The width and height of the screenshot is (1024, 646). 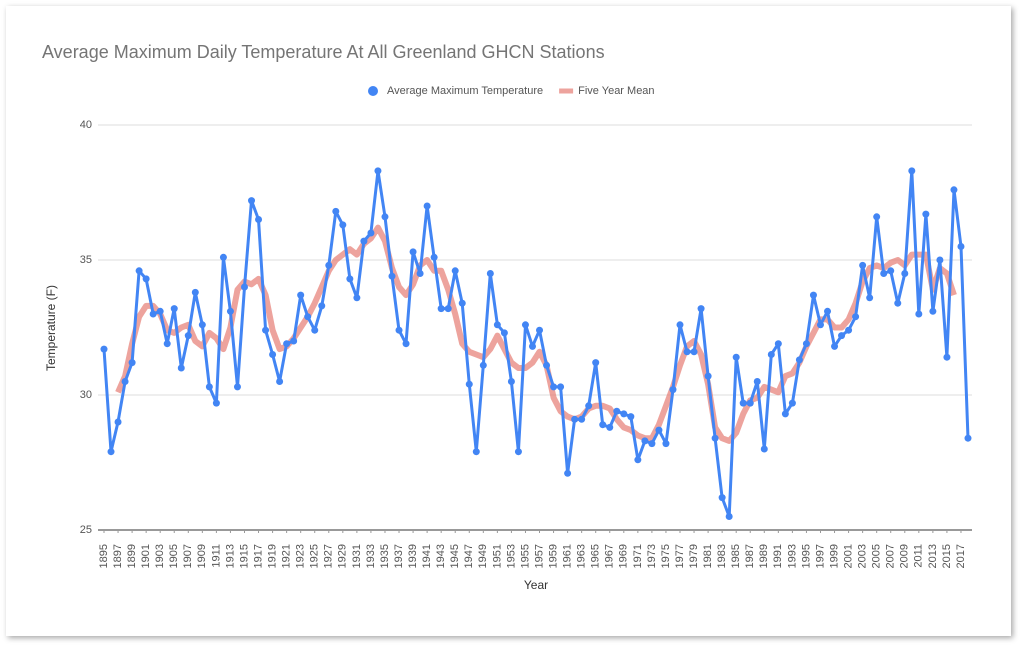 What do you see at coordinates (820, 556) in the screenshot?
I see `x-tick-label: 1997` at bounding box center [820, 556].